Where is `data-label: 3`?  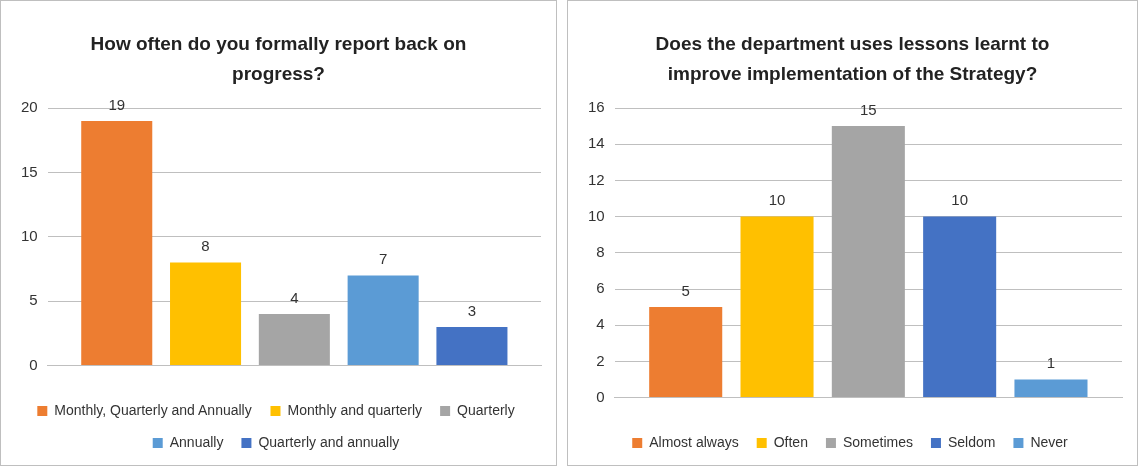 data-label: 3 is located at coordinates (472, 310).